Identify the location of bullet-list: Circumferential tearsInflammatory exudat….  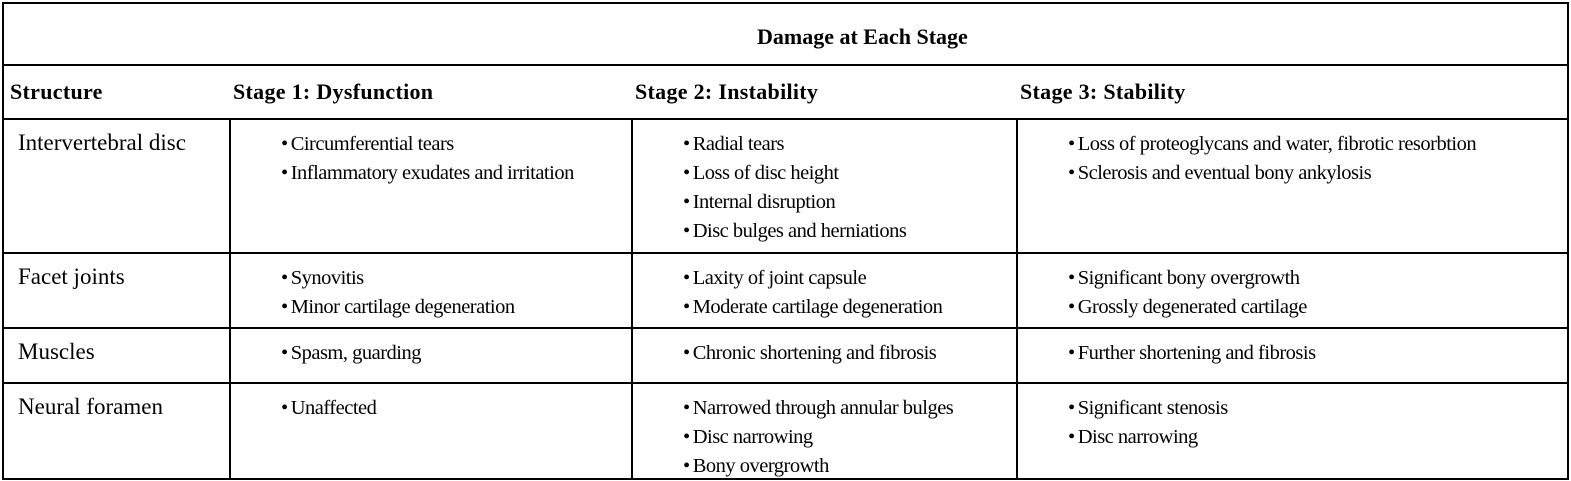
(428, 159).